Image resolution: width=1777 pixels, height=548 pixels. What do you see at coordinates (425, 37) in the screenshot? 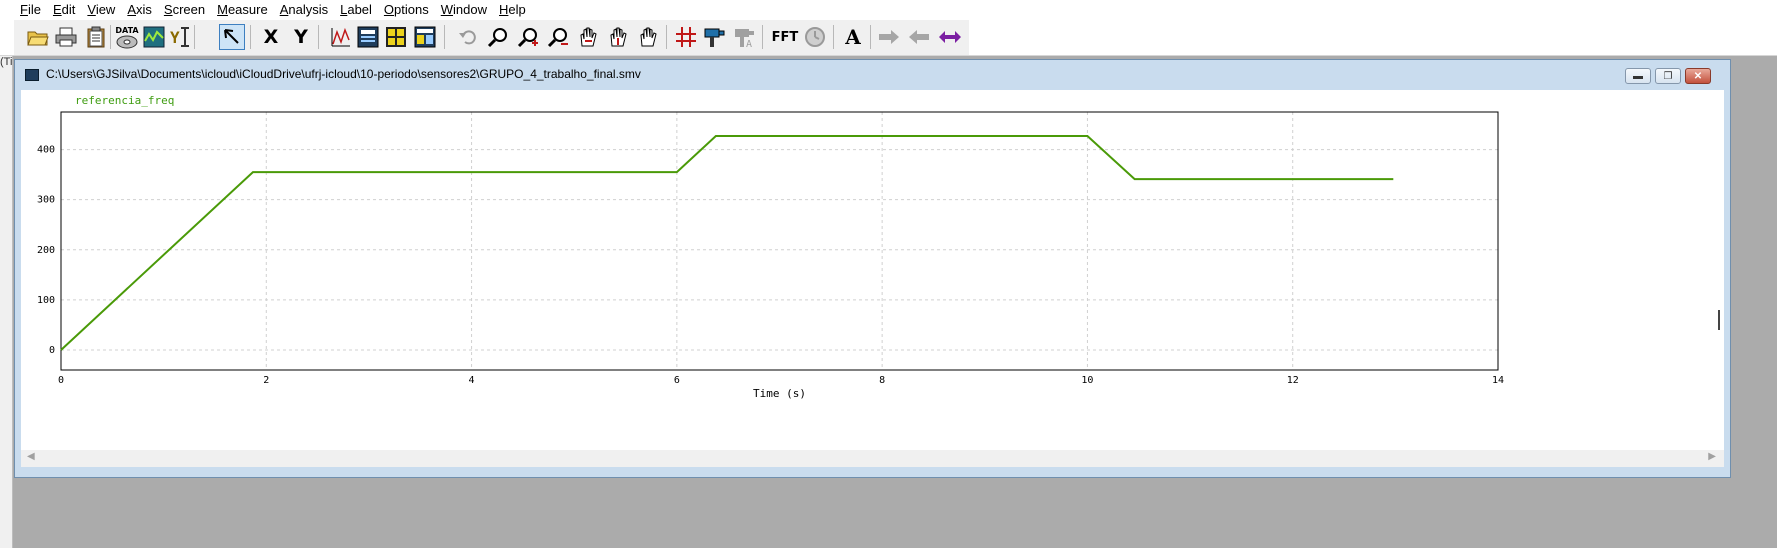
I see `display-settings-icon` at bounding box center [425, 37].